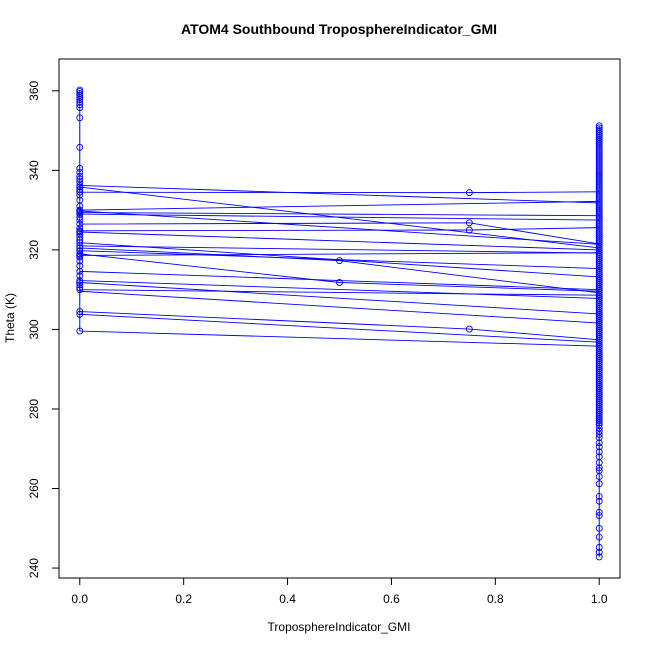 This screenshot has width=650, height=650. What do you see at coordinates (339, 627) in the screenshot?
I see `x-axis-label: TroposphereIndicator_GMI` at bounding box center [339, 627].